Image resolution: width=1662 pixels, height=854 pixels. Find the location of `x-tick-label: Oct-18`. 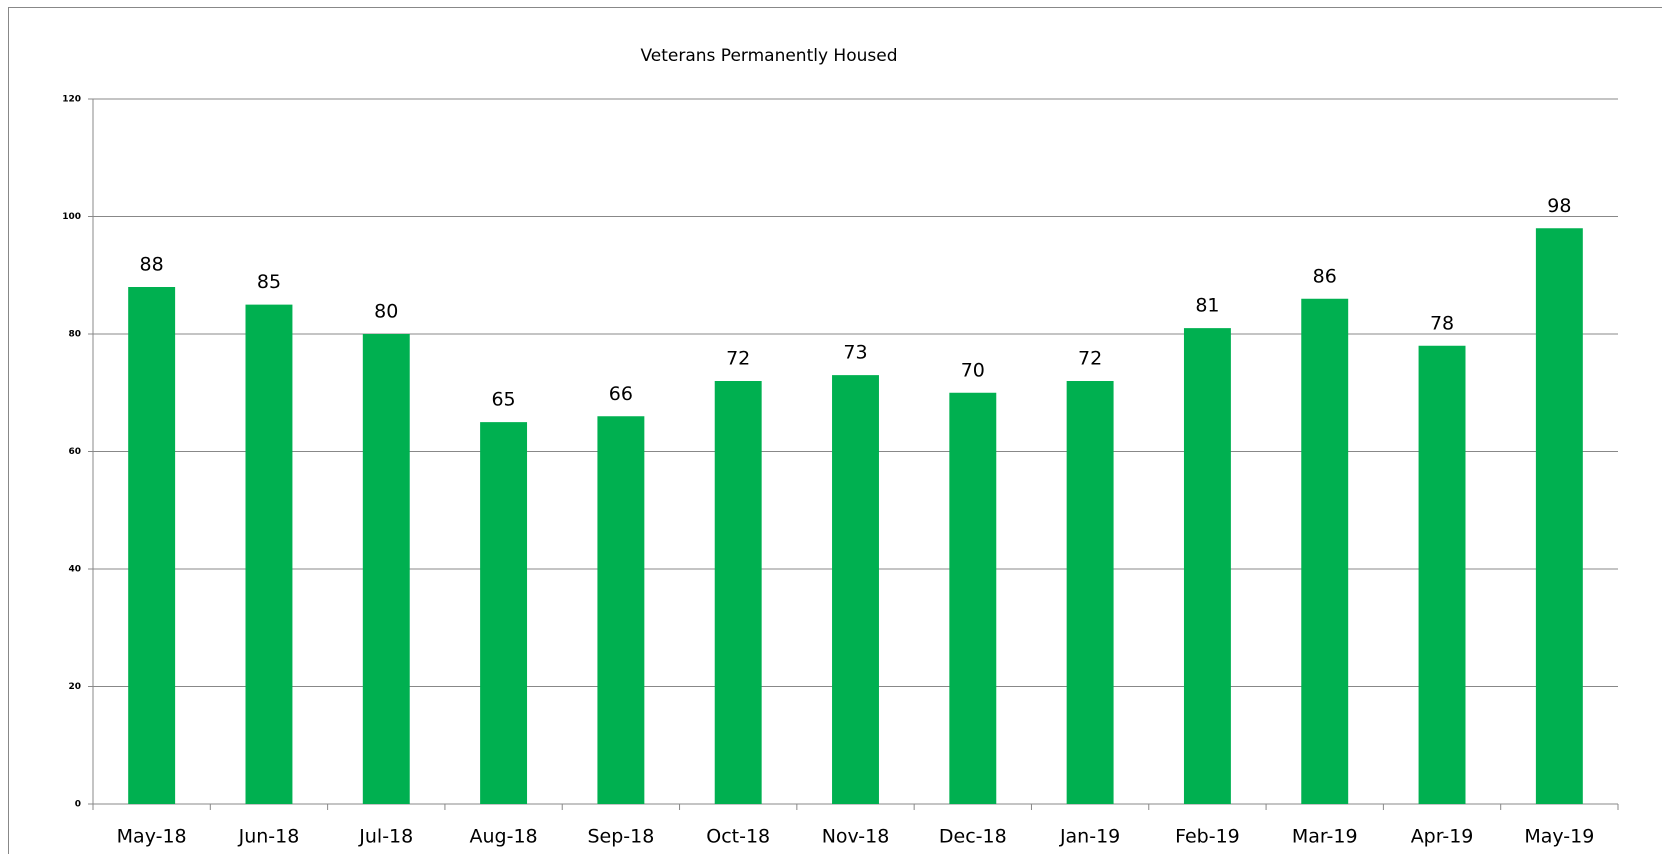

x-tick-label: Oct-18 is located at coordinates (738, 837).